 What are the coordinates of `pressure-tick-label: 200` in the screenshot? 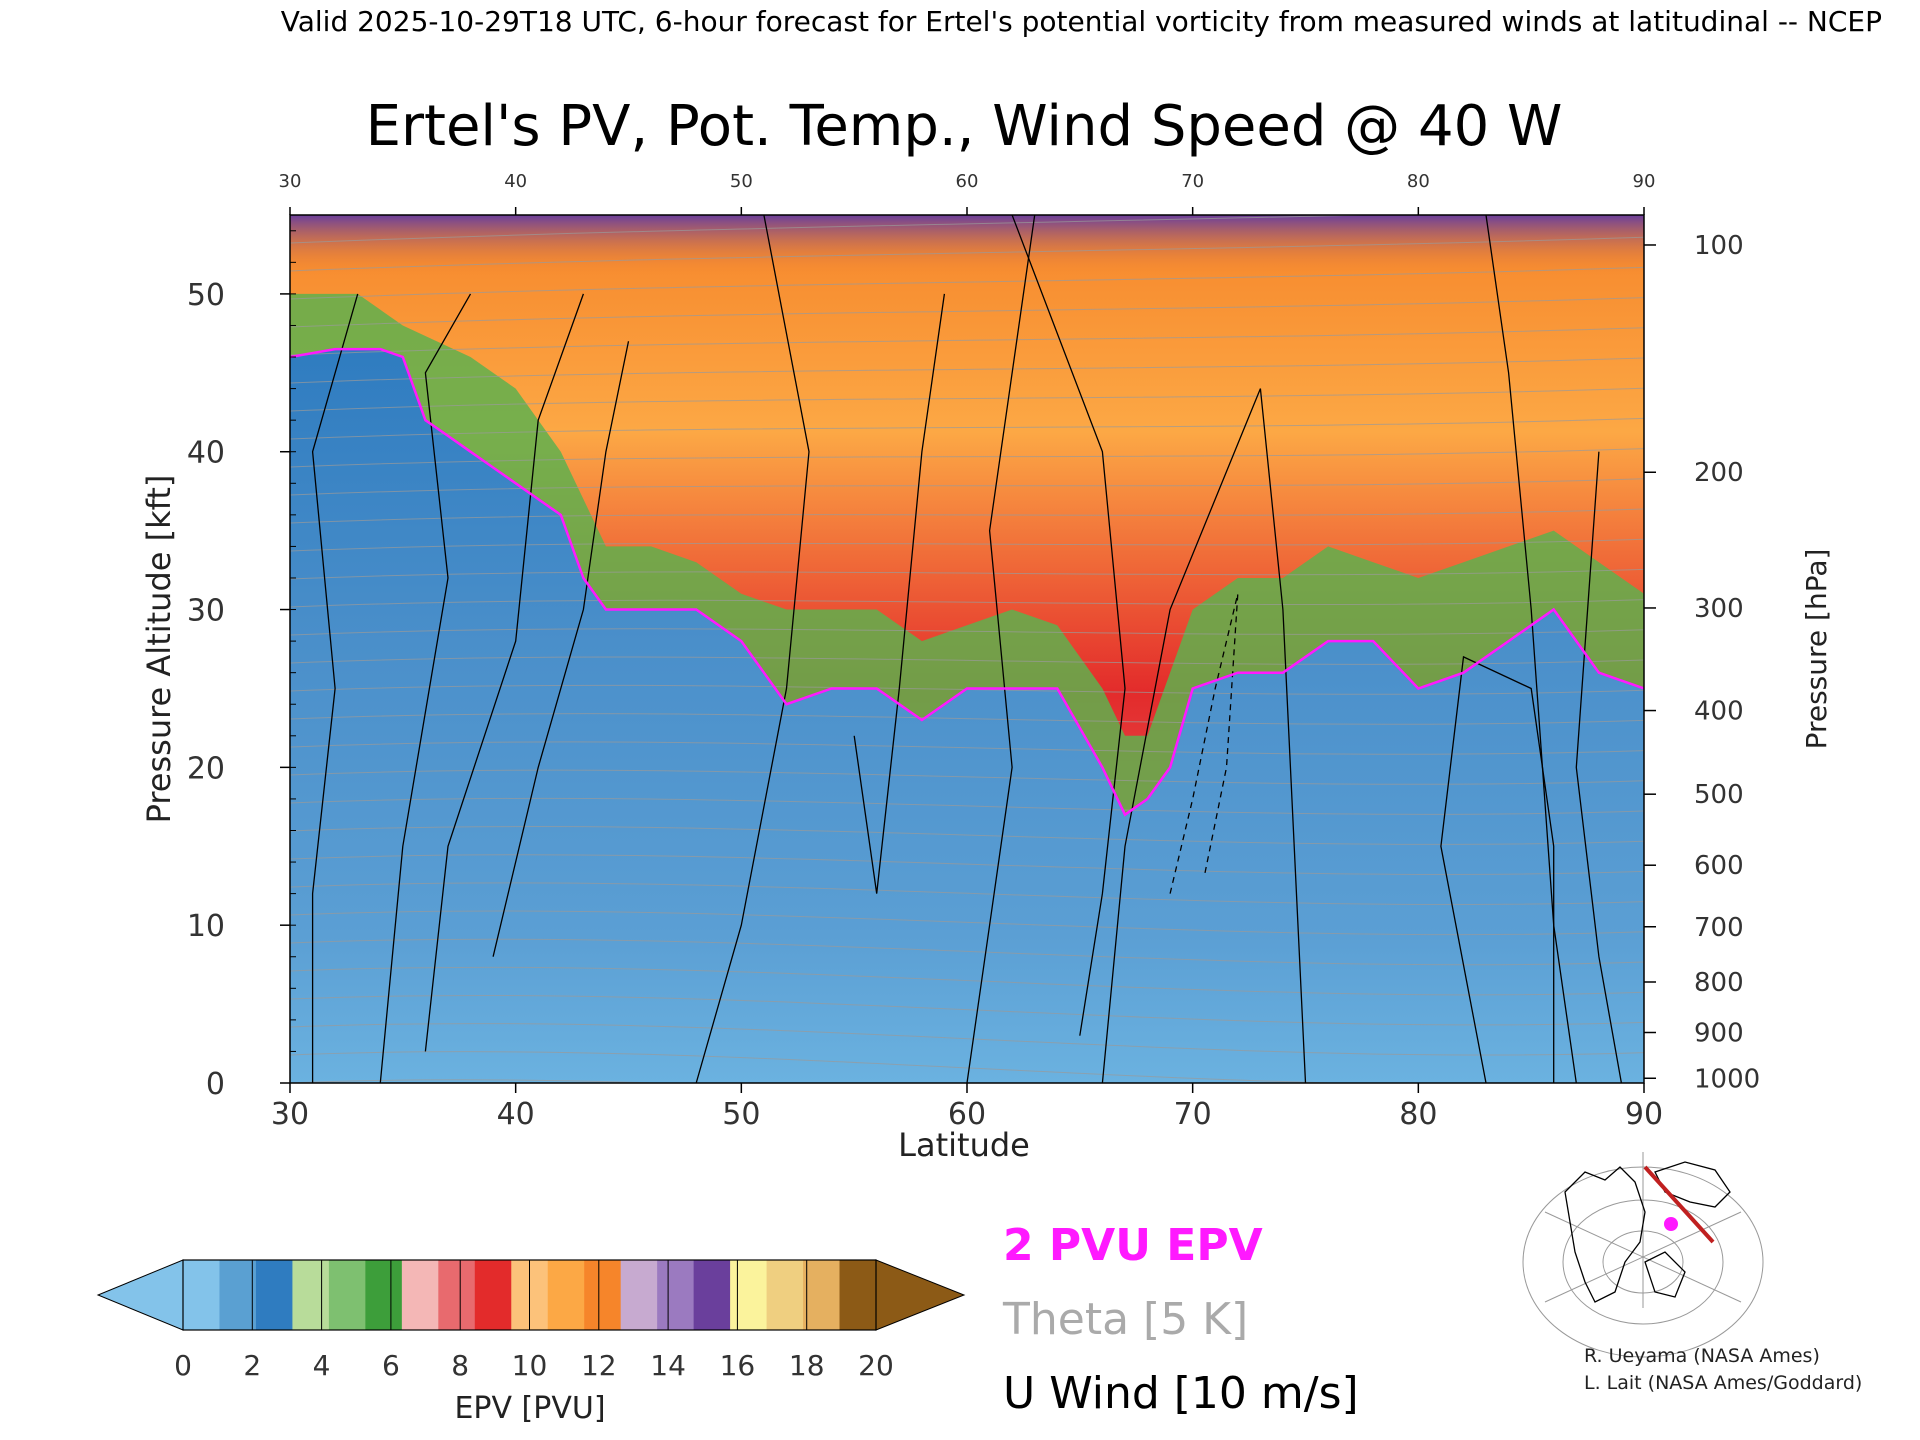 It's located at (1719, 473).